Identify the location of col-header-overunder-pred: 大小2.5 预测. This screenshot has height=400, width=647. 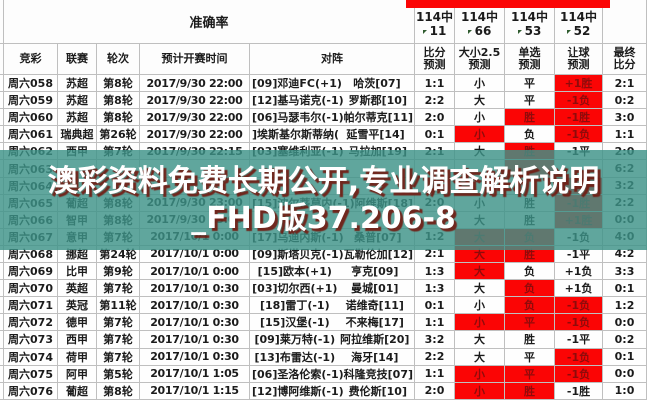
(480, 59).